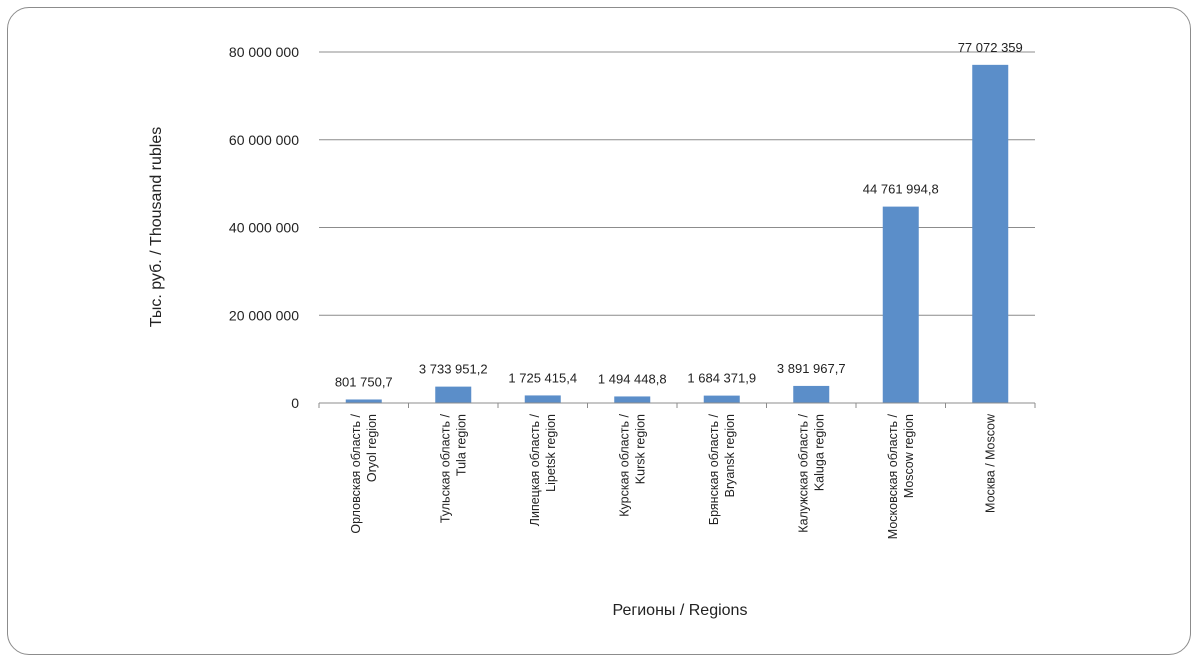 The image size is (1200, 664). Describe the element at coordinates (803, 472) in the screenshot. I see `x-tick-label-line: Калужская область /` at that location.